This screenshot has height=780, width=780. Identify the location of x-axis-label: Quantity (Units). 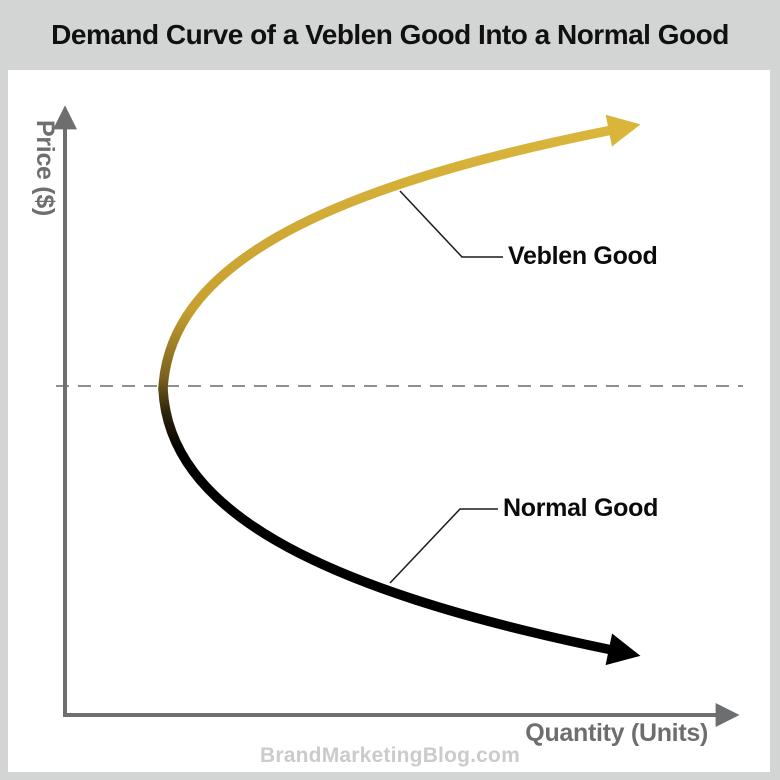
(616, 733).